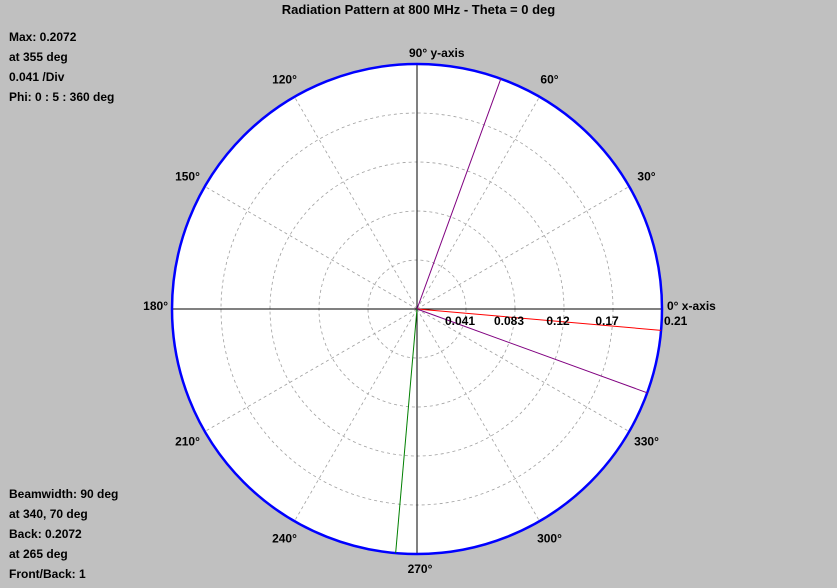 The image size is (837, 588). What do you see at coordinates (460, 321) in the screenshot?
I see `ring-label: 0.041` at bounding box center [460, 321].